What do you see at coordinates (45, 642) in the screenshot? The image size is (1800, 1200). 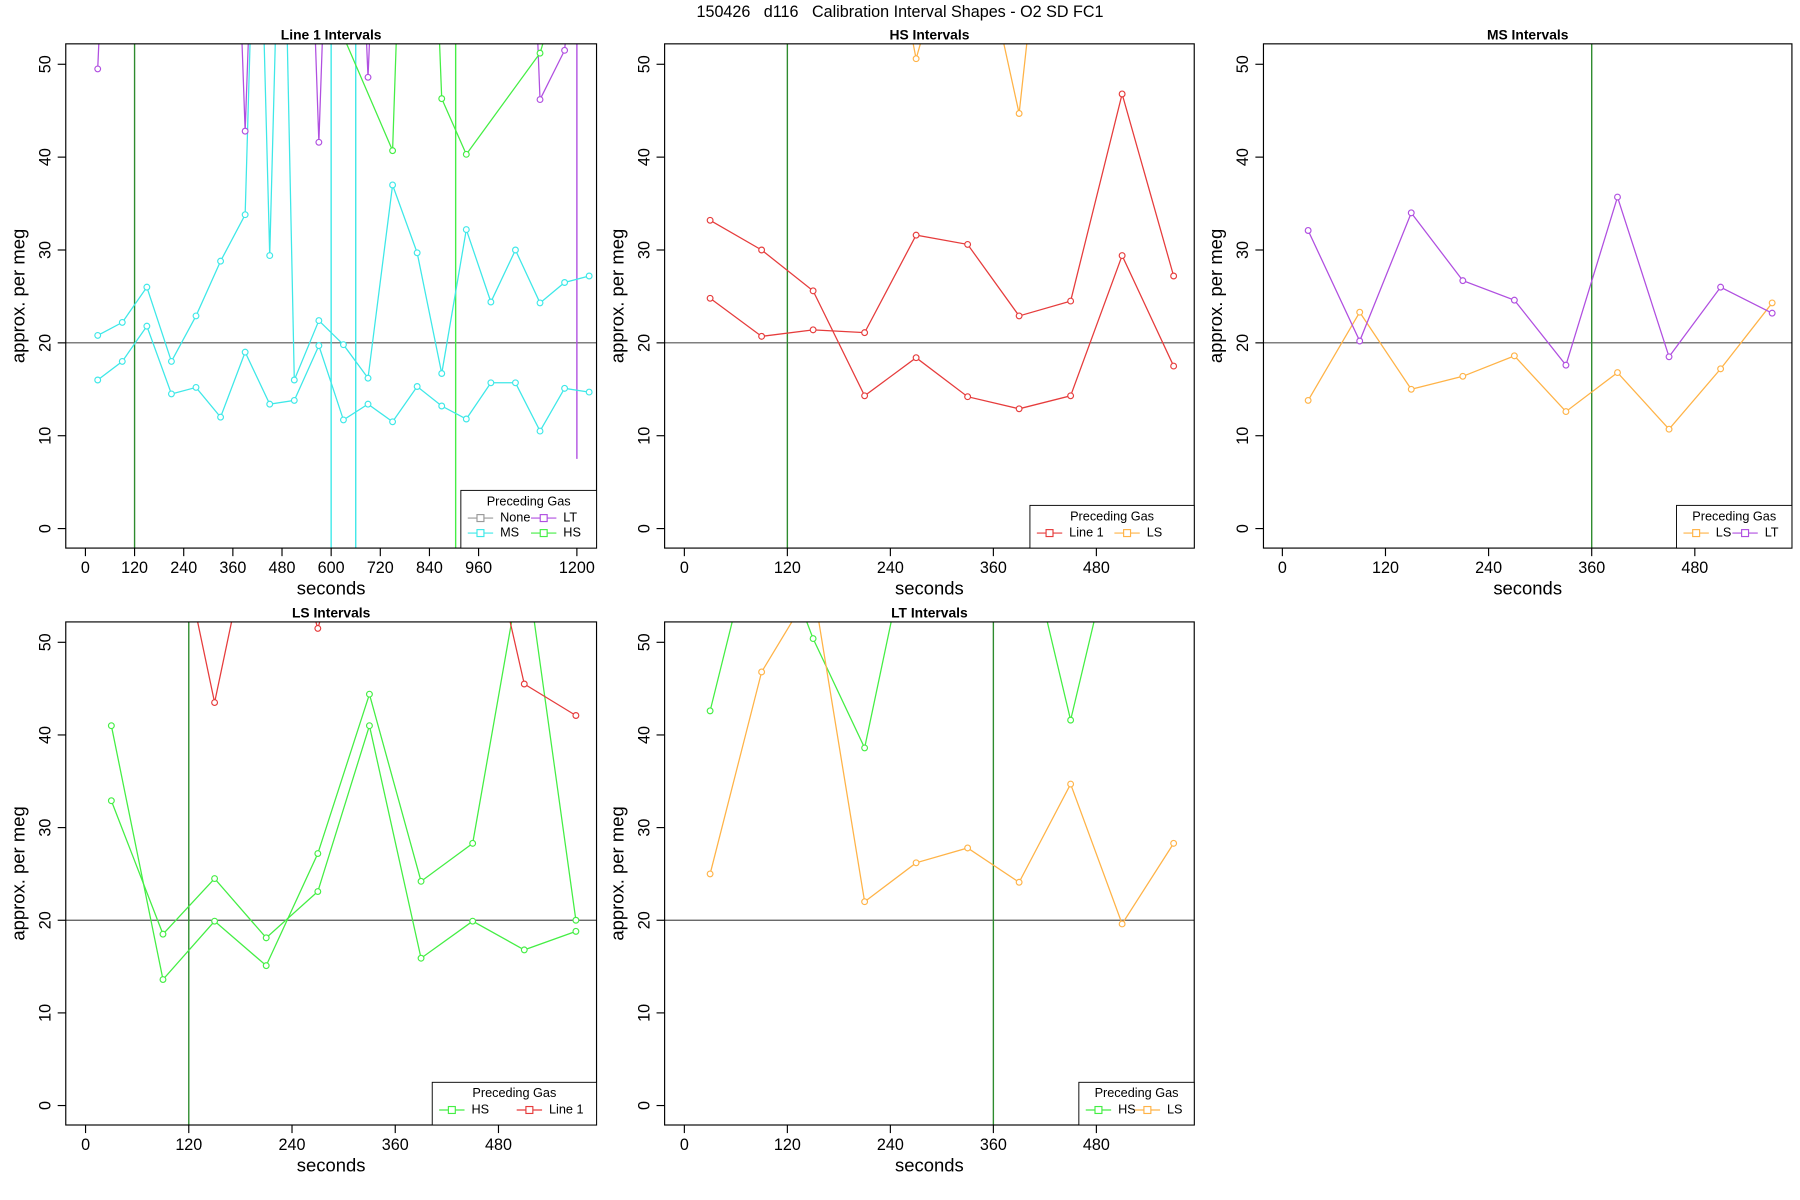 I see `y-tick-label: 50` at bounding box center [45, 642].